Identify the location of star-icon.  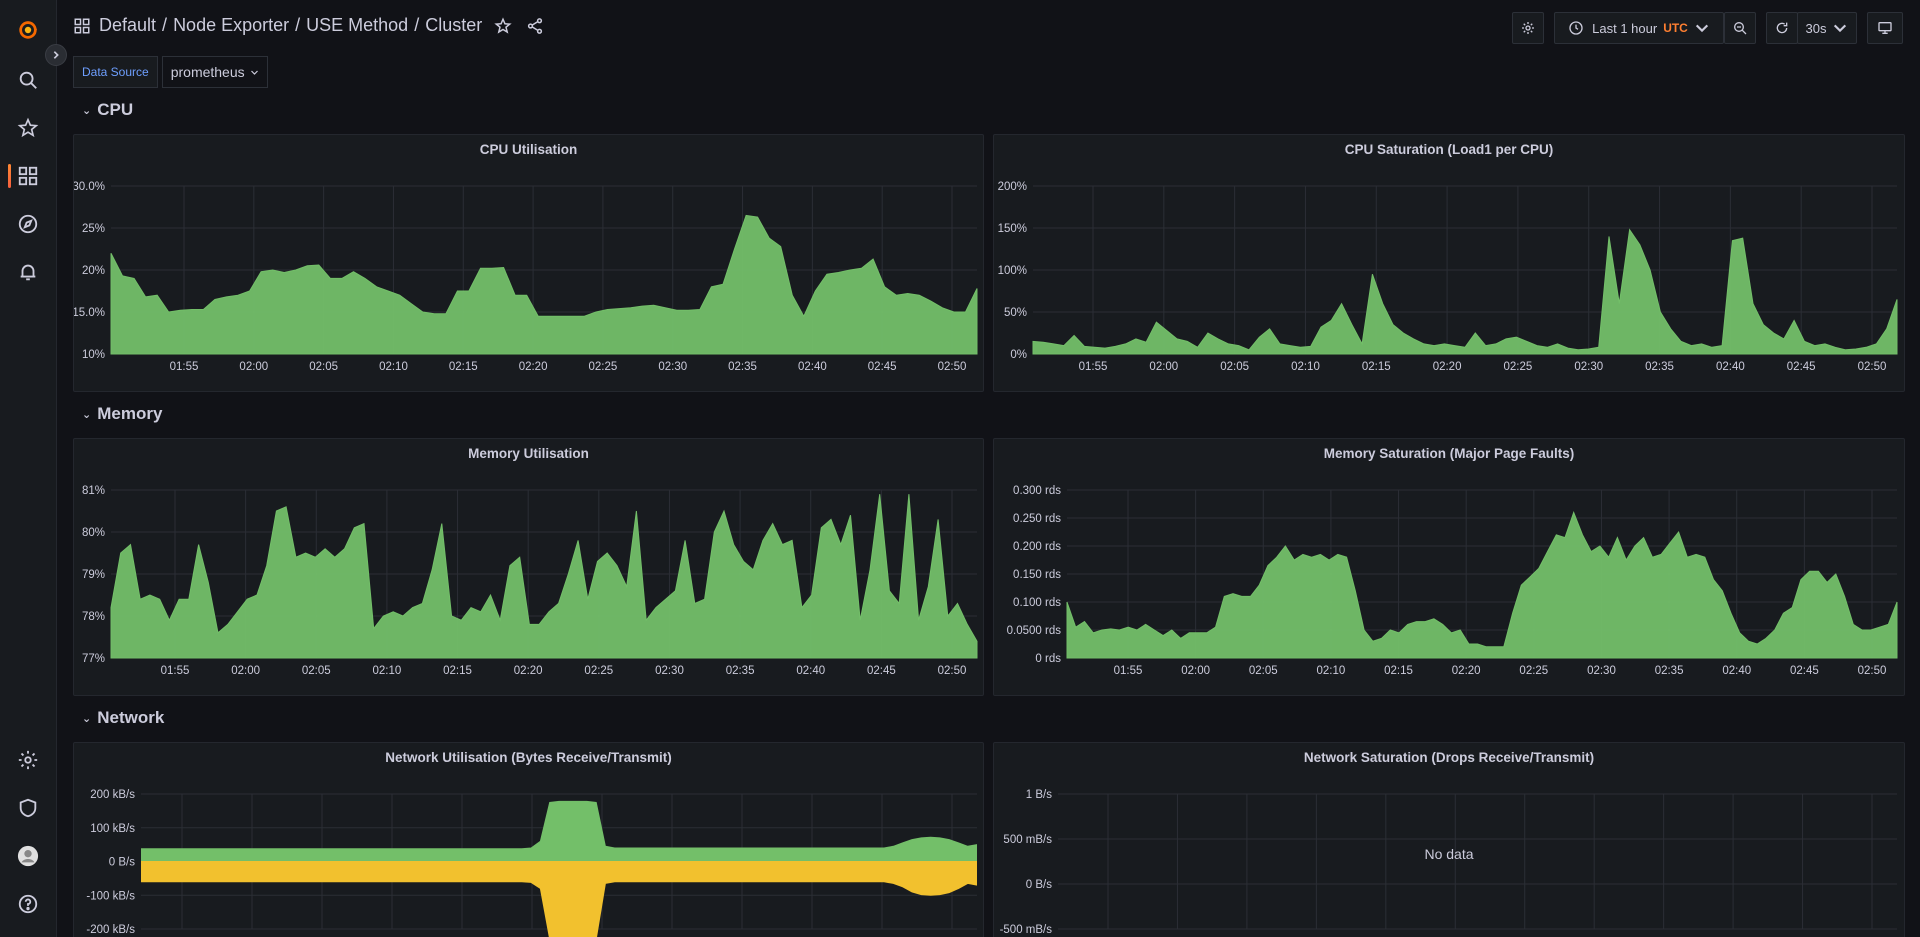
(503, 25).